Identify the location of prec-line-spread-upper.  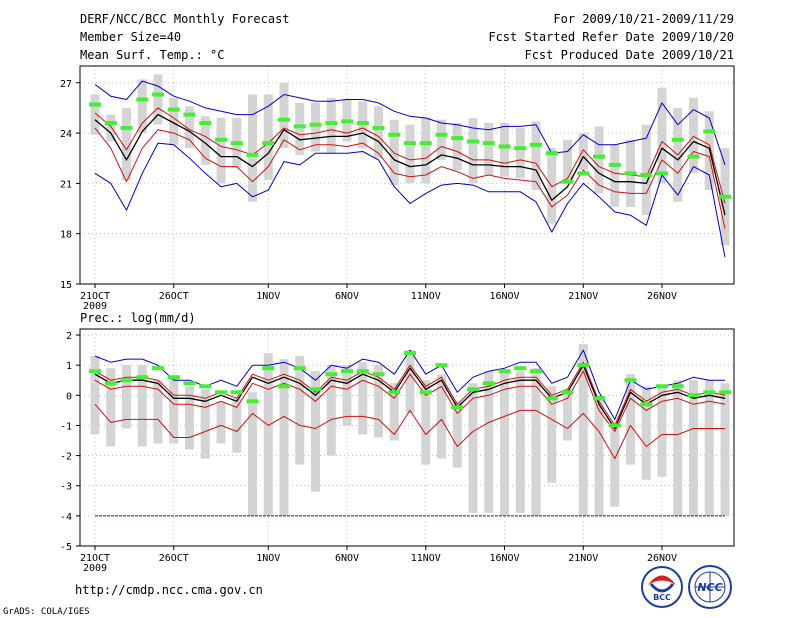
(410, 393).